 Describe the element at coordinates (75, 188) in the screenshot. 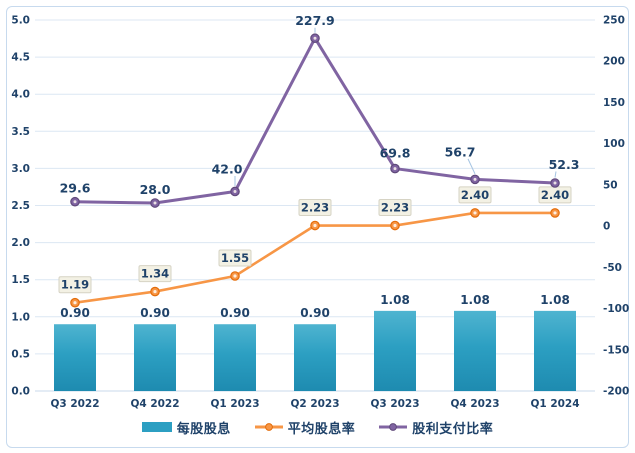

I see `payout-ratio-label: 29.6` at that location.